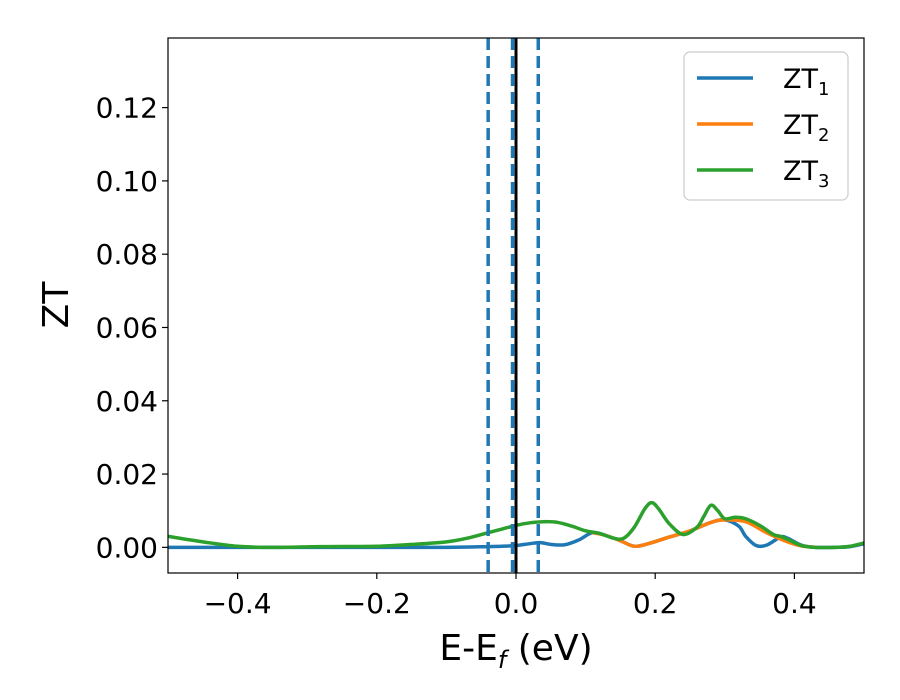 This screenshot has height=700, width=900. Describe the element at coordinates (127, 327) in the screenshot. I see `y-tick-label: 0.06` at that location.